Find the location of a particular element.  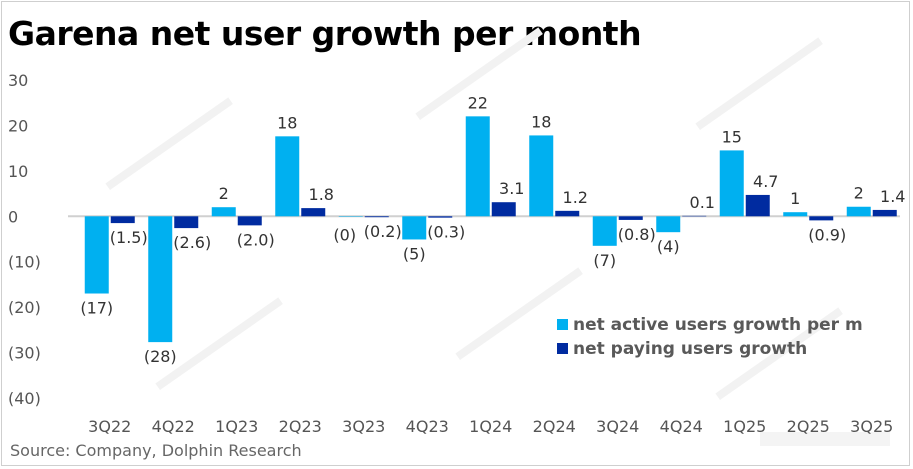

x-tick-label: 3Q23 is located at coordinates (363, 426).